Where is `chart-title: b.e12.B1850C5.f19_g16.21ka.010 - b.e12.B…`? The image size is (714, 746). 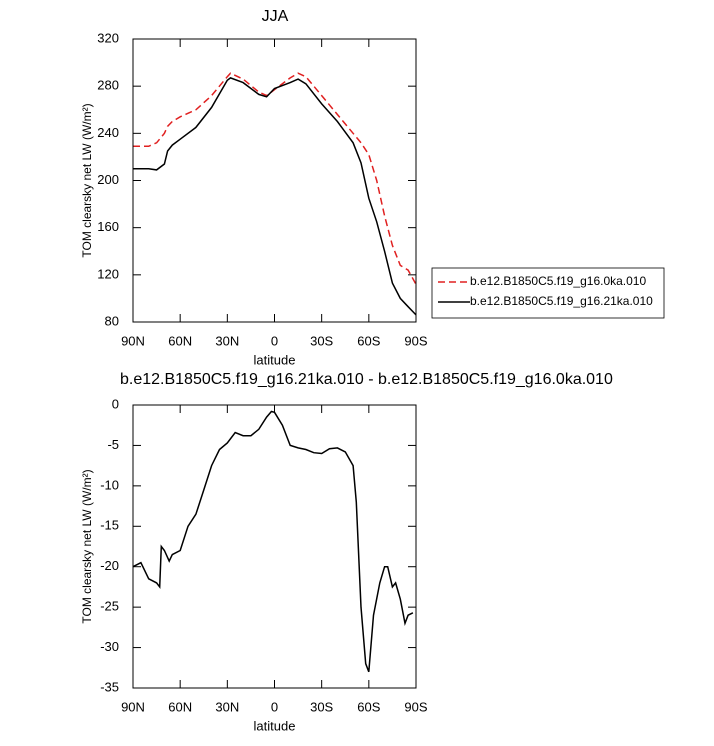
chart-title: b.e12.B1850C5.f19_g16.21ka.010 - b.e12.B… is located at coordinates (366, 379).